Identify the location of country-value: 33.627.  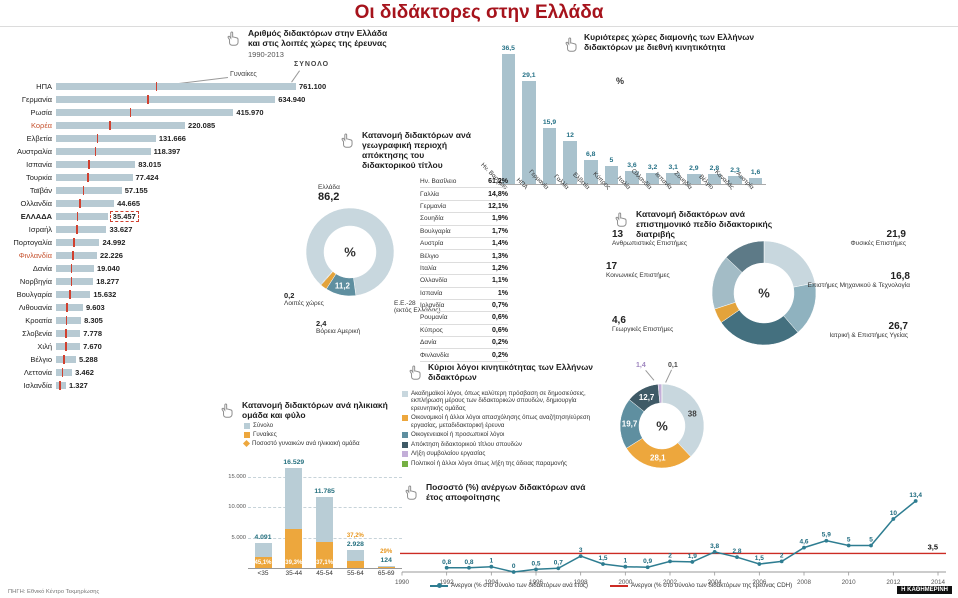
(121, 229).